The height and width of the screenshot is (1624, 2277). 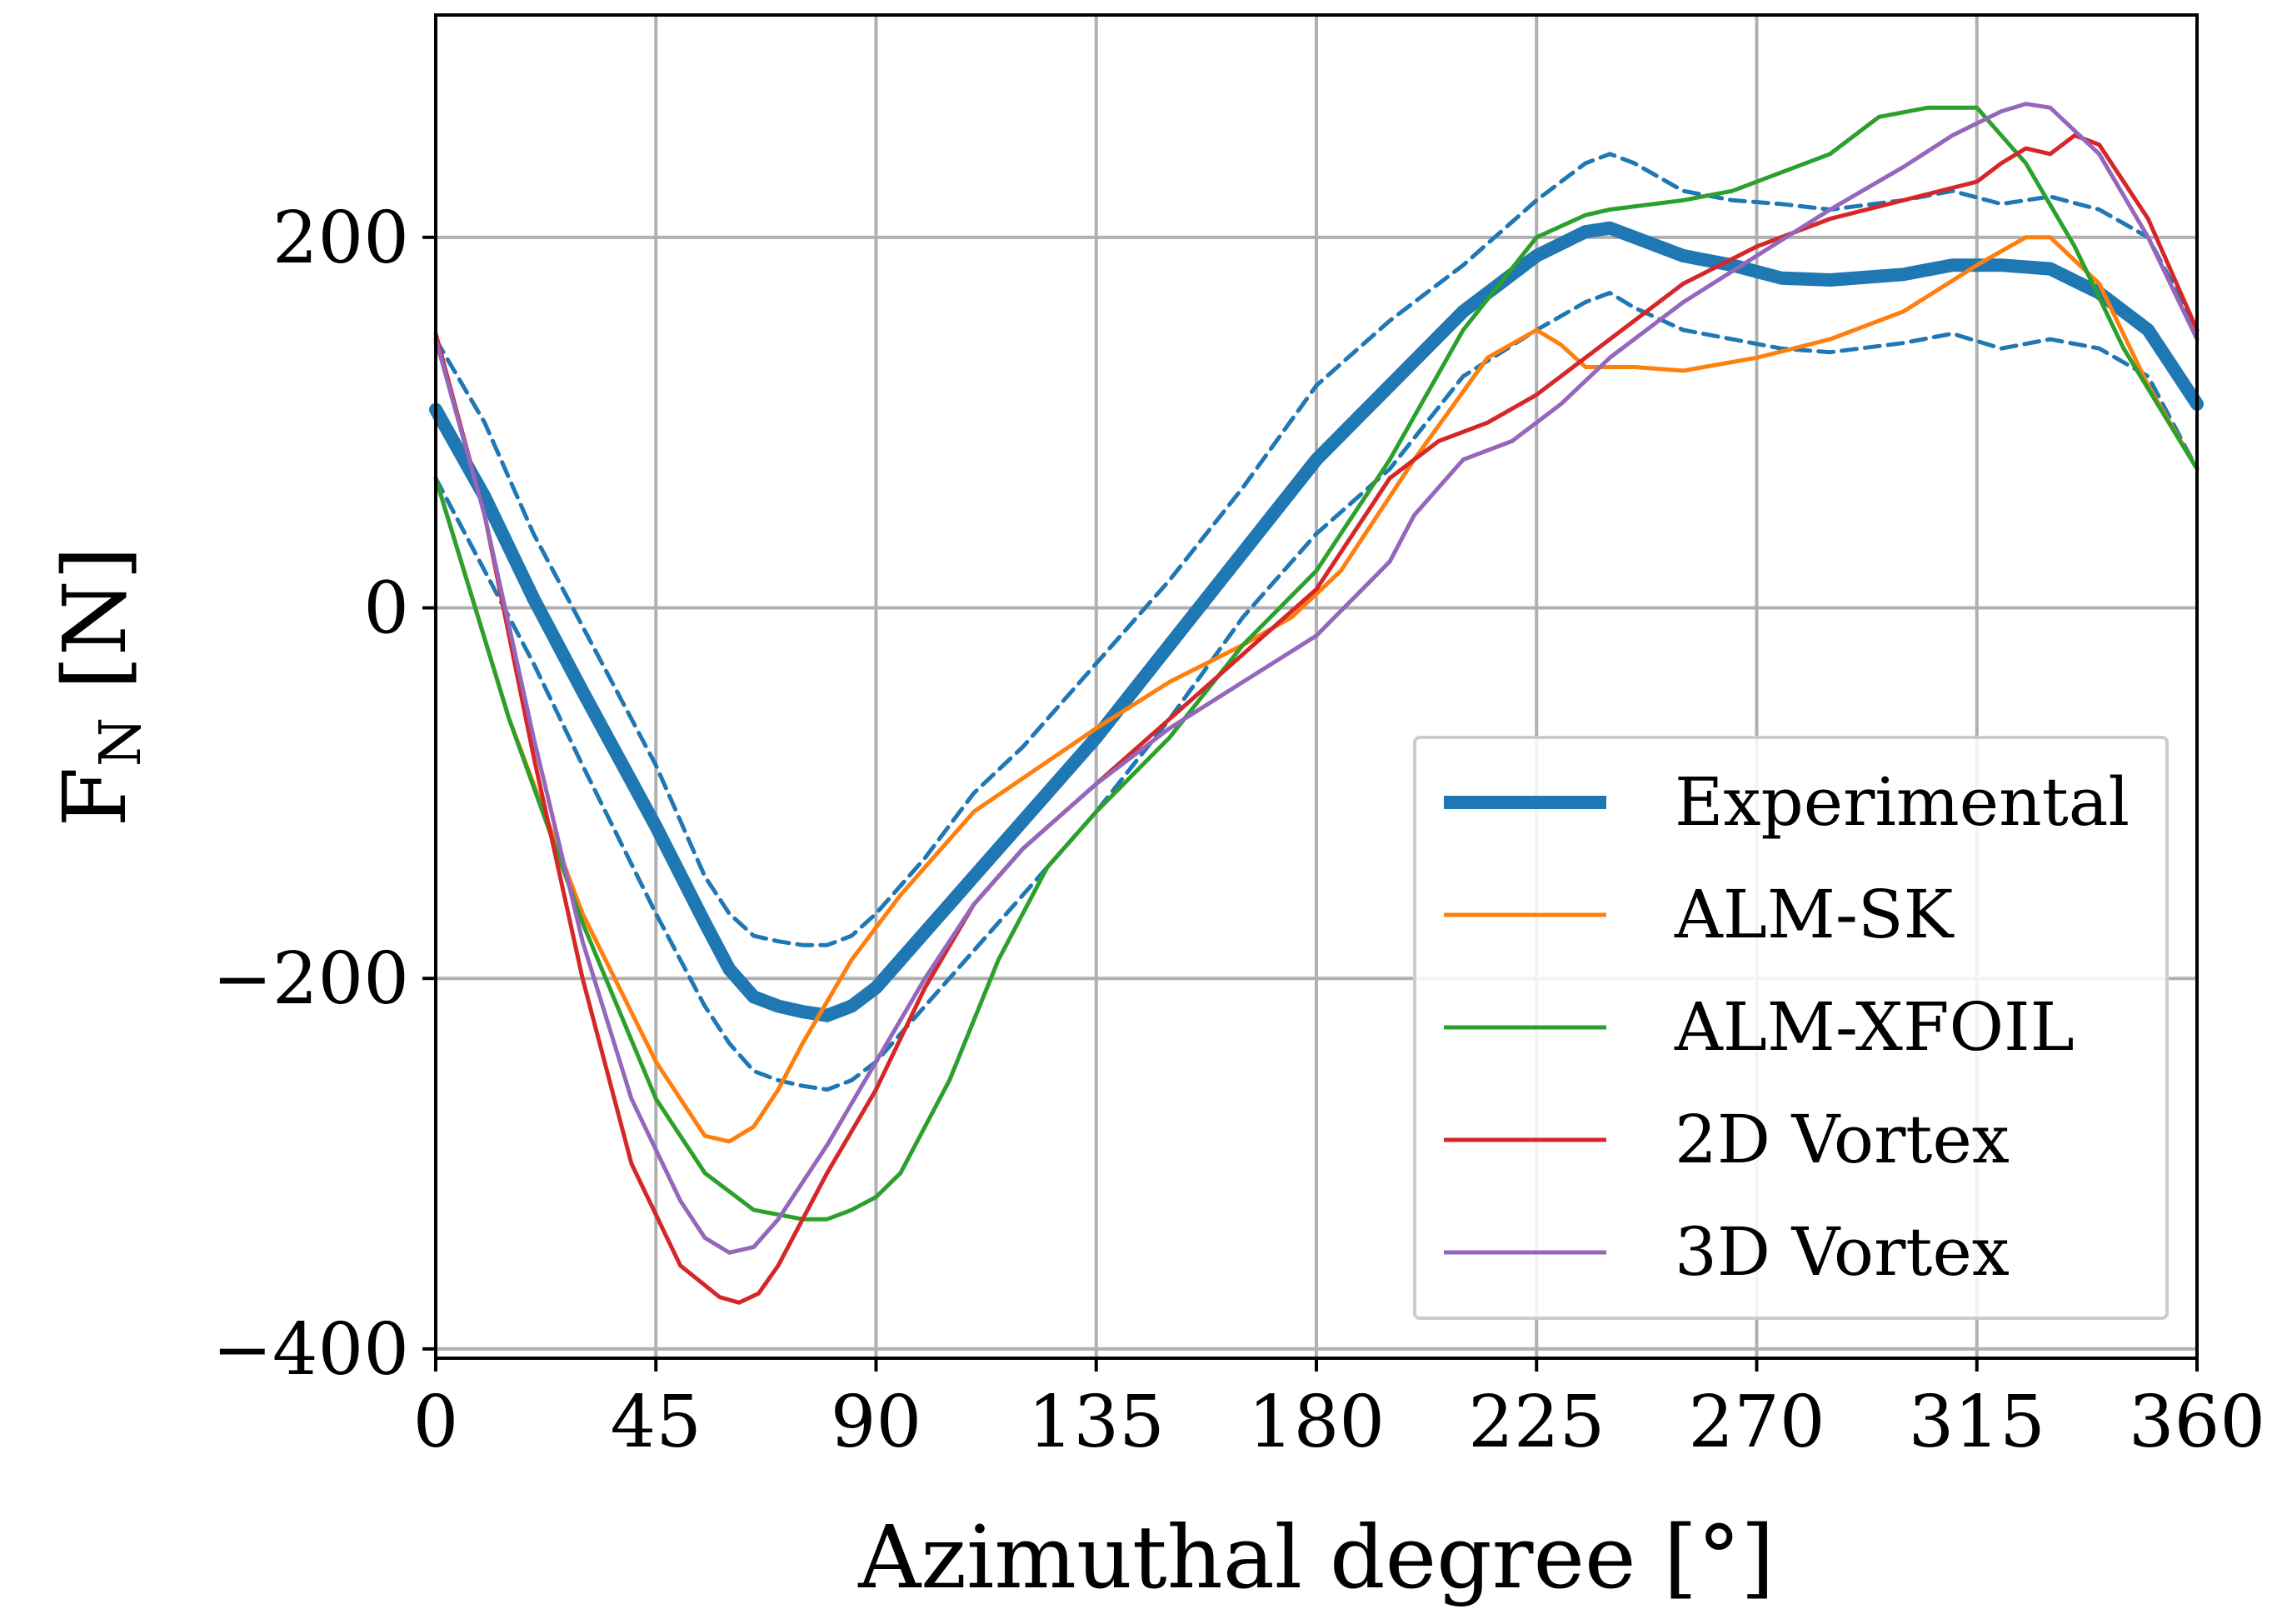 I want to click on x-axis-title: Azimuthal degree [°], so click(x=1316, y=1557).